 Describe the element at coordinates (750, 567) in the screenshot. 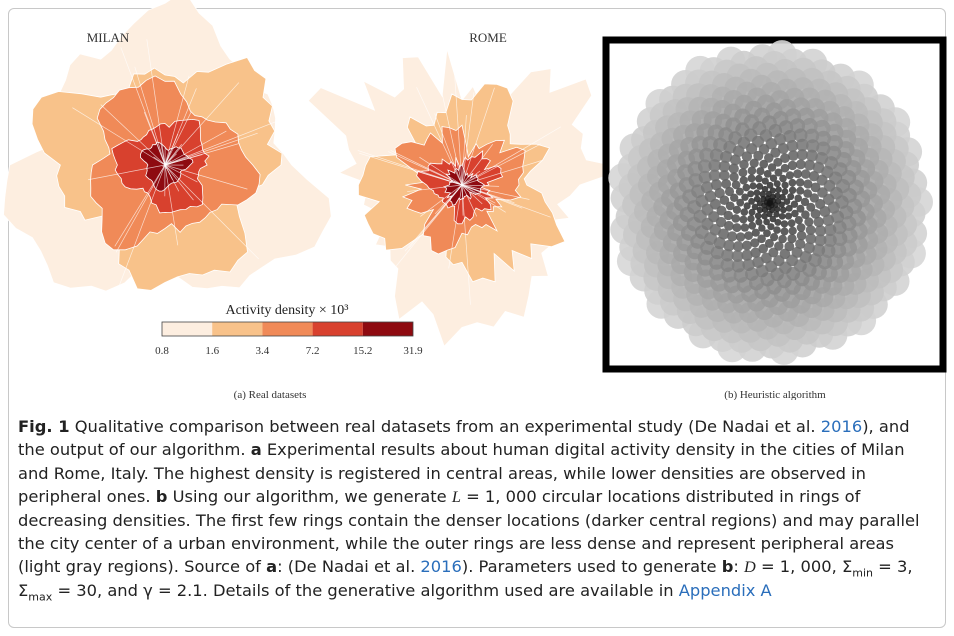

I see `math: D` at that location.